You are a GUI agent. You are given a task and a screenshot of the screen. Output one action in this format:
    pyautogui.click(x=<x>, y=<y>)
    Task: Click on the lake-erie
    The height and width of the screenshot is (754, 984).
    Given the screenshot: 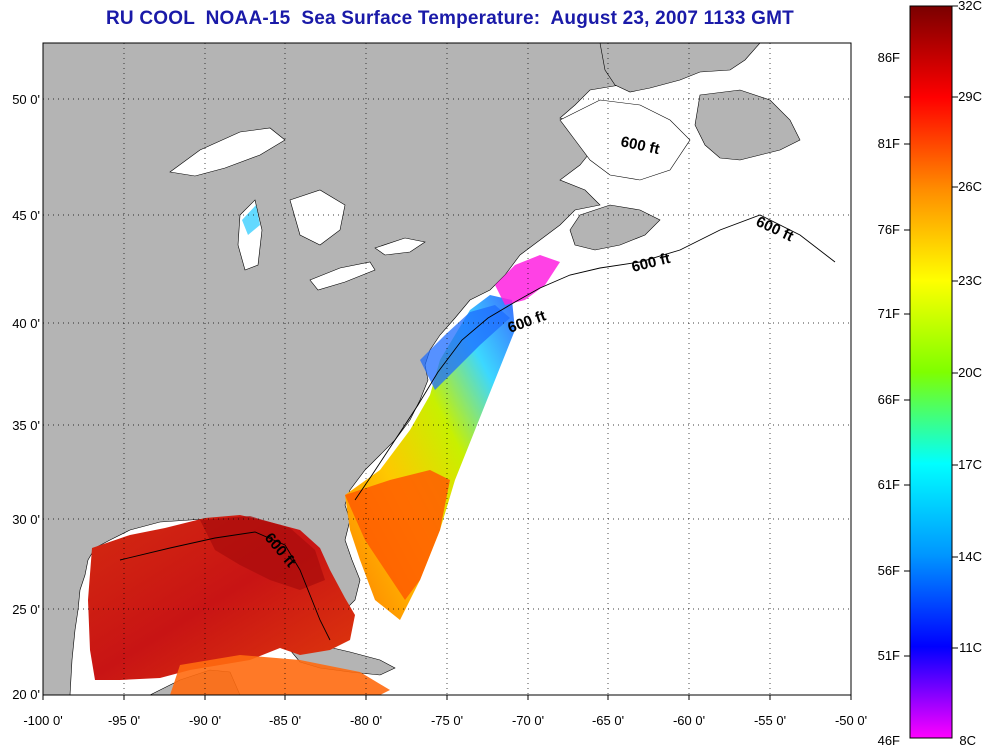 What is the action you would take?
    pyautogui.click(x=342, y=276)
    